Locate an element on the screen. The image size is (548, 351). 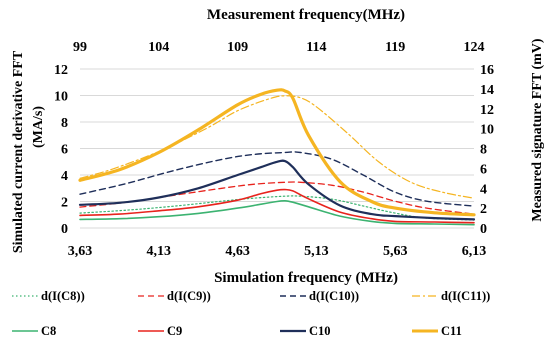
legend-label: d(I(C10)) is located at coordinates (334, 296).